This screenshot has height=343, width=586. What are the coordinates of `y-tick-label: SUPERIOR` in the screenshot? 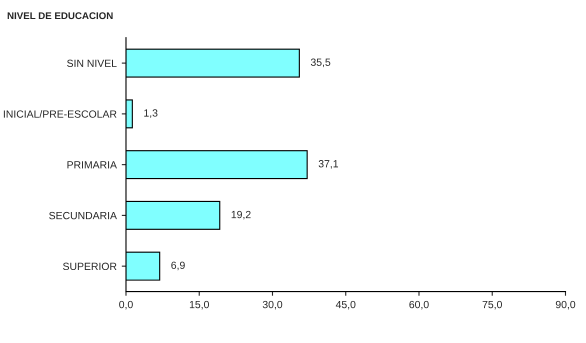 It's located at (89, 266).